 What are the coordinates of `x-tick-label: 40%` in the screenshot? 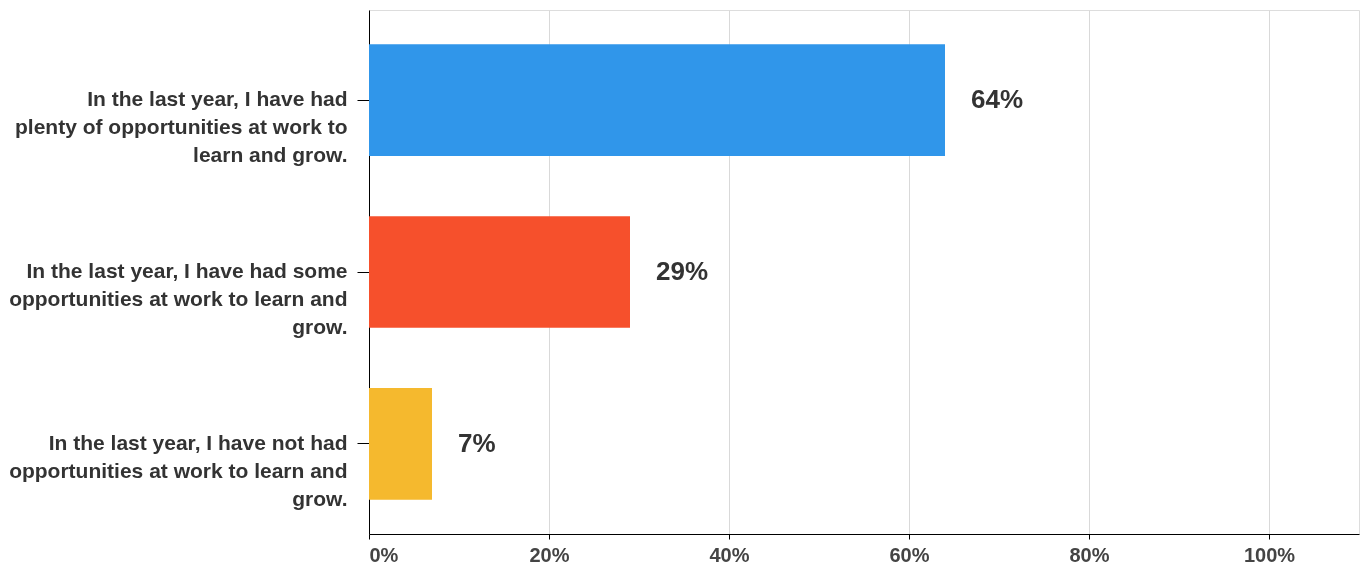 It's located at (729, 554).